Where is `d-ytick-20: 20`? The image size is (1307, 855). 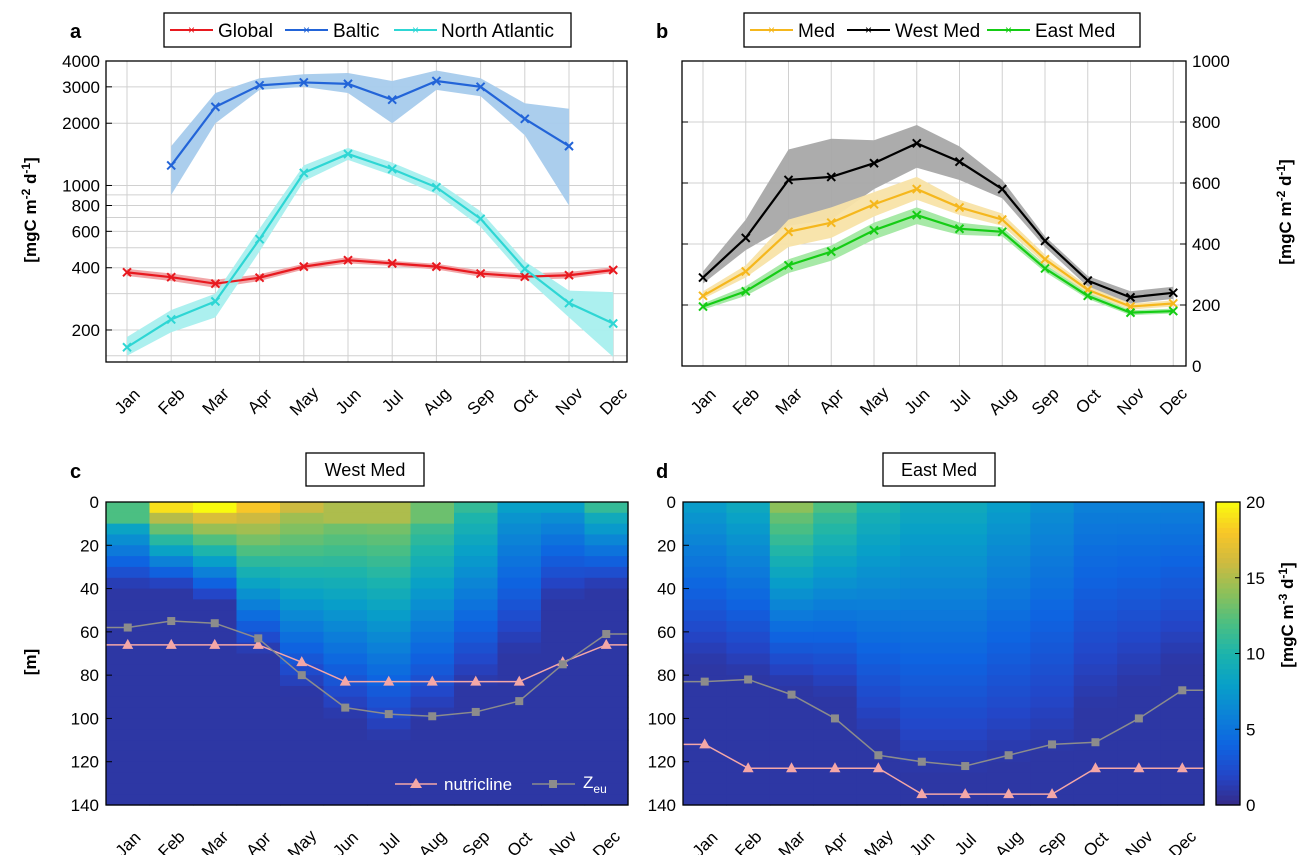
d-ytick-20: 20 is located at coordinates (666, 545).